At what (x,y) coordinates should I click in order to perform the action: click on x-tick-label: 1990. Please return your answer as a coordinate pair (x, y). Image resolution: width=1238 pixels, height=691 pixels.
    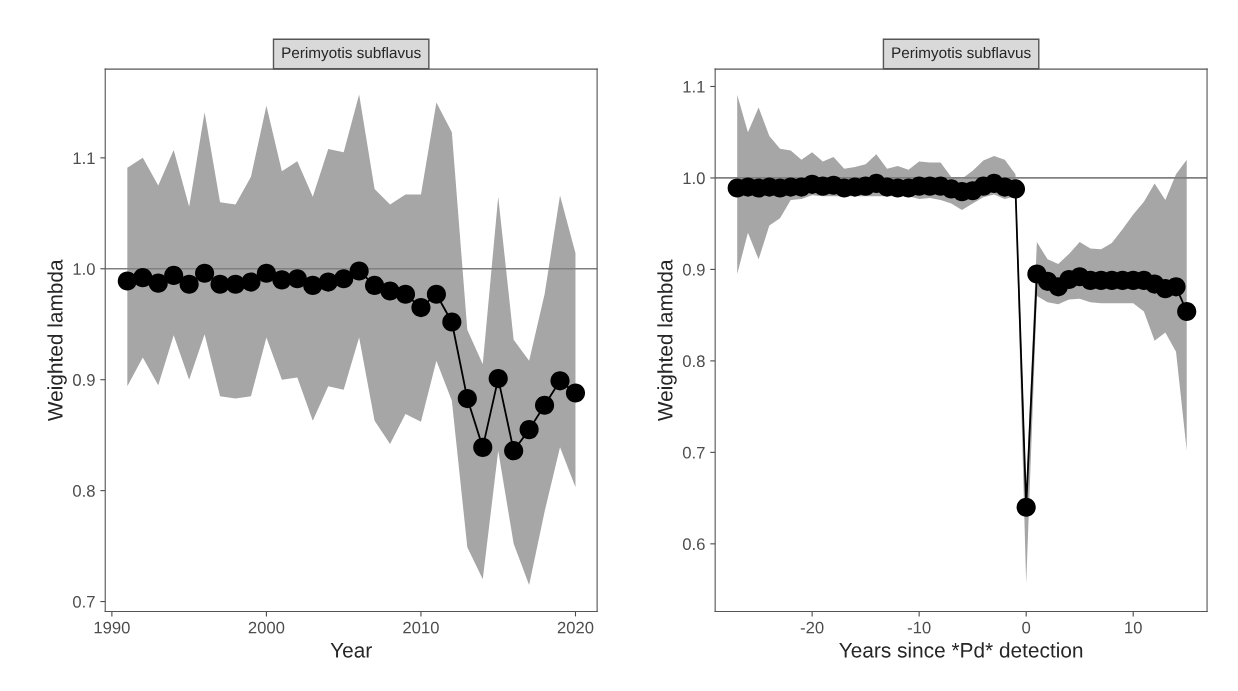
    Looking at the image, I should click on (112, 627).